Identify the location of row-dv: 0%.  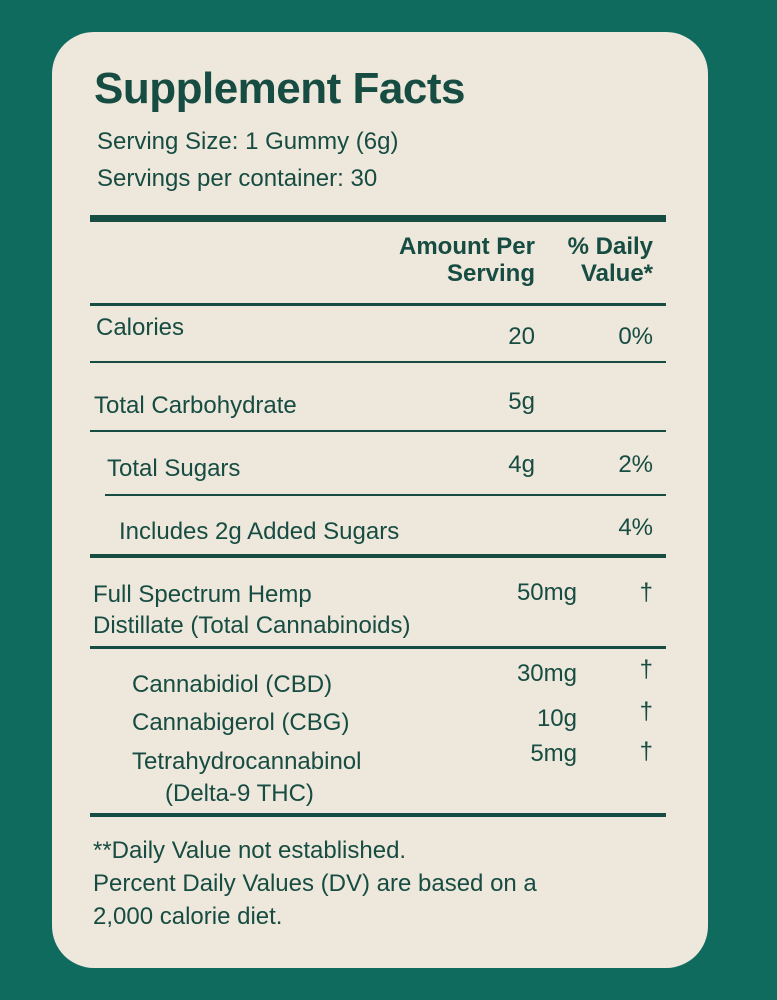
(635, 336).